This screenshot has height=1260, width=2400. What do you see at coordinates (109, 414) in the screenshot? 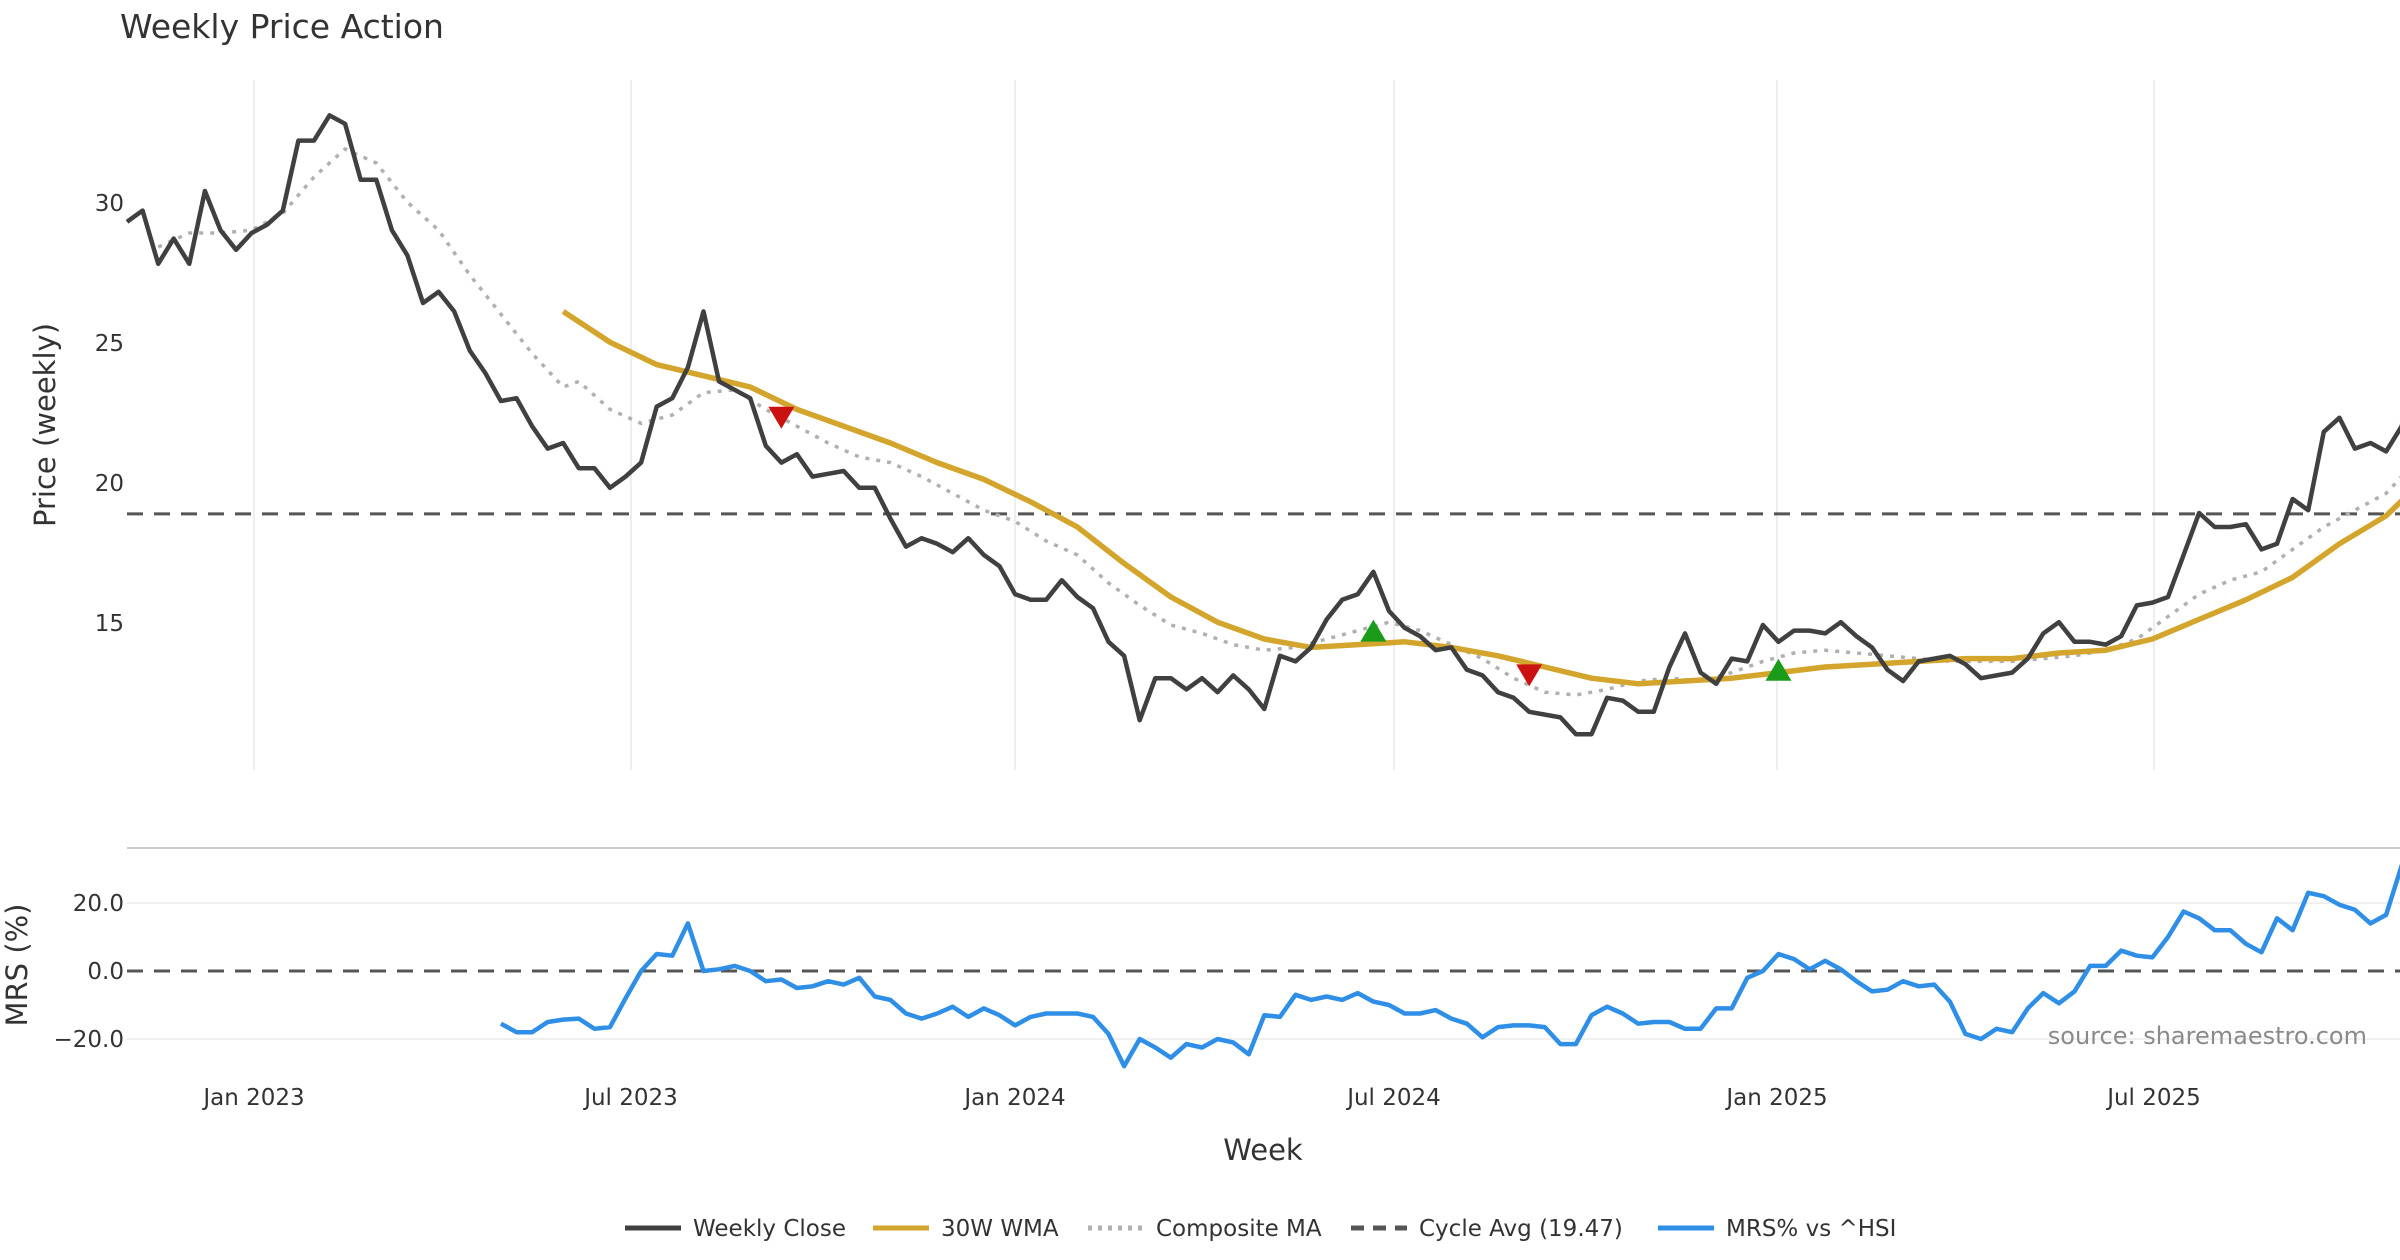
I see `price-y-ticks: 15 20 25 30` at bounding box center [109, 414].